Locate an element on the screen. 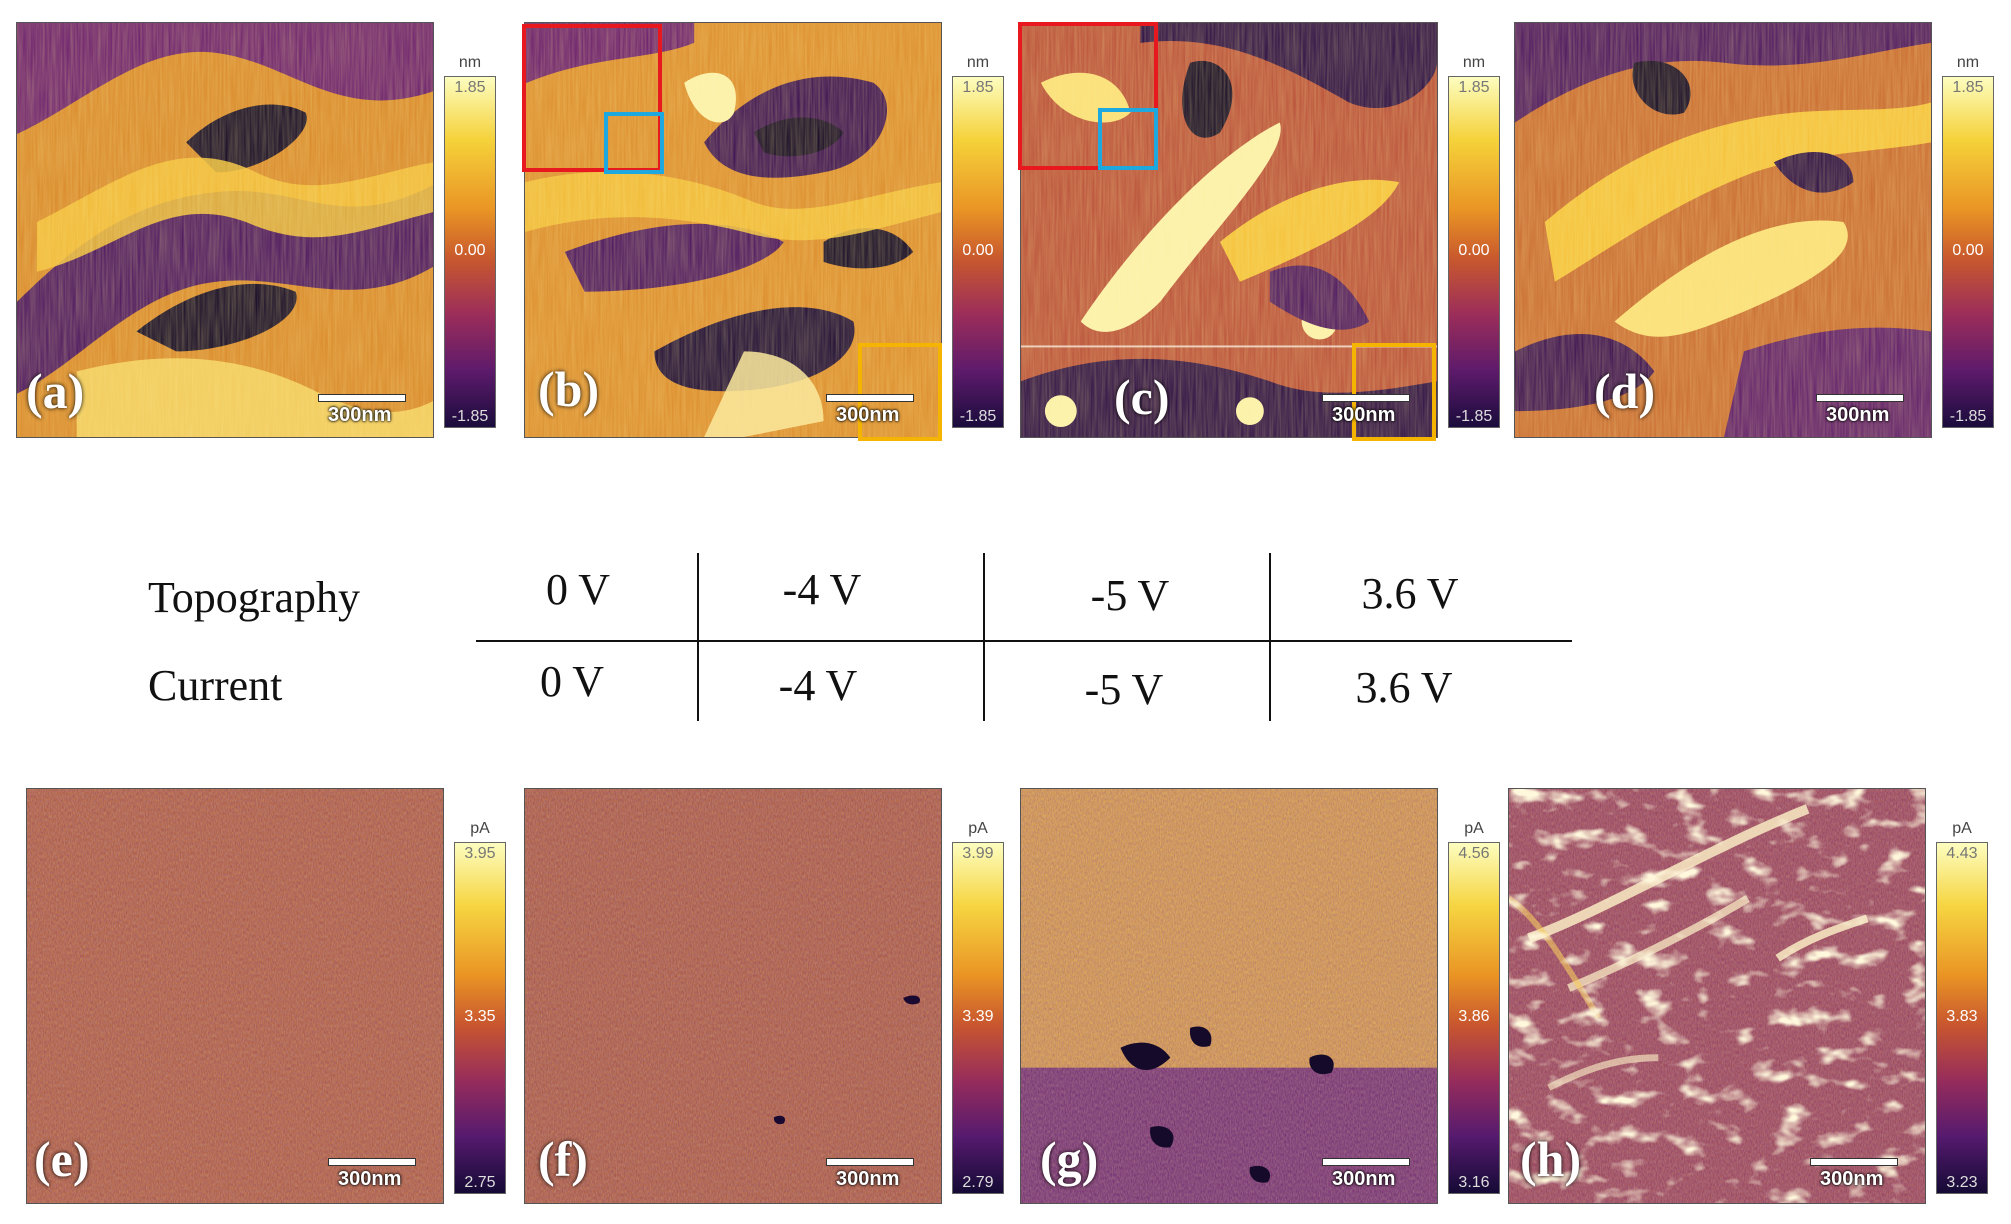 This screenshot has height=1224, width=2011. panel-a is located at coordinates (225, 230).